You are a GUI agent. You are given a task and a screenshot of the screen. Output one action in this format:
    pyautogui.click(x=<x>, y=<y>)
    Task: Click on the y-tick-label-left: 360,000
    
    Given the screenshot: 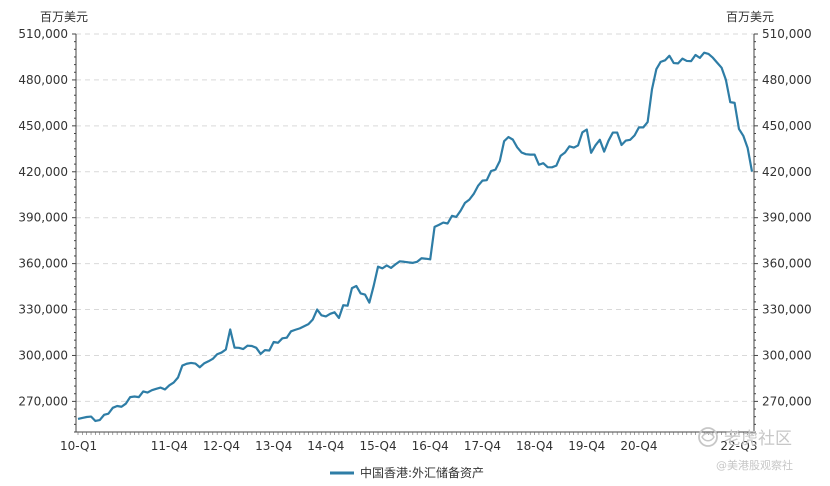 What is the action you would take?
    pyautogui.click(x=43, y=264)
    